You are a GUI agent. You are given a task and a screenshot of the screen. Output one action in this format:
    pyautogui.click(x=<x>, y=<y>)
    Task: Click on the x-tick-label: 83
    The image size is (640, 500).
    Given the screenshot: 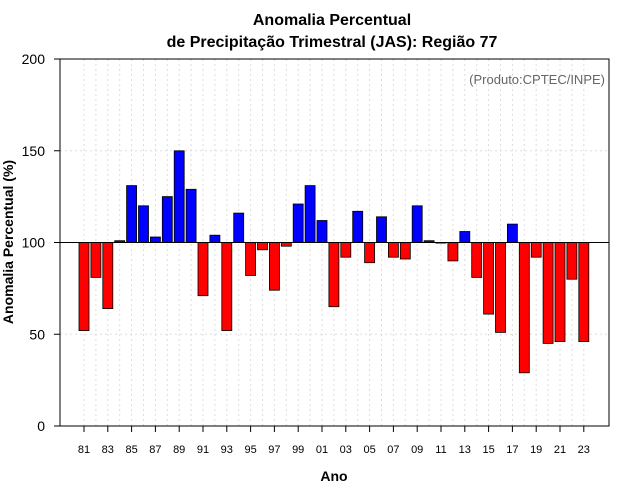 What is the action you would take?
    pyautogui.click(x=108, y=450)
    